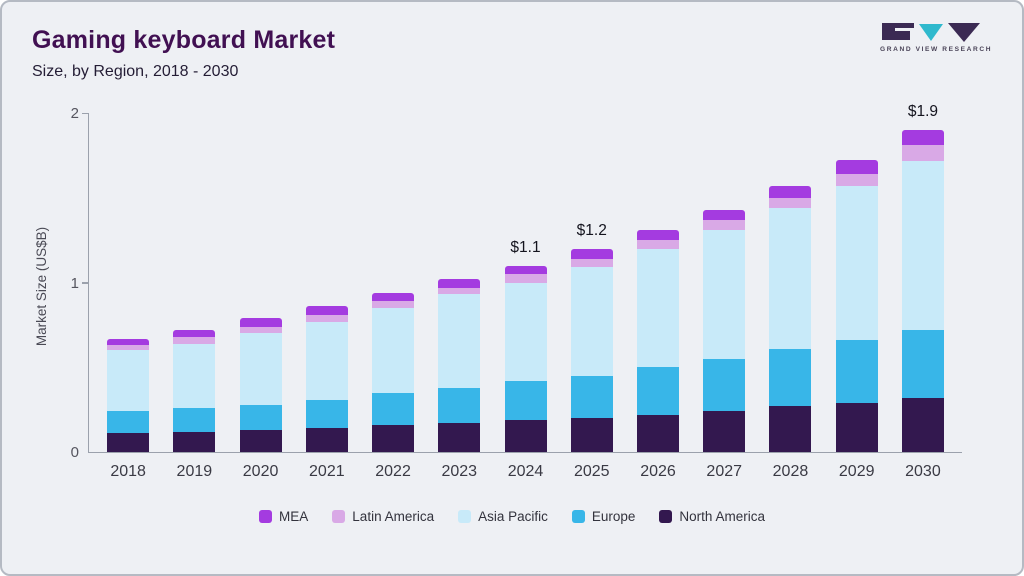 This screenshot has width=1024, height=576. I want to click on x-tick-label: 2028, so click(790, 471).